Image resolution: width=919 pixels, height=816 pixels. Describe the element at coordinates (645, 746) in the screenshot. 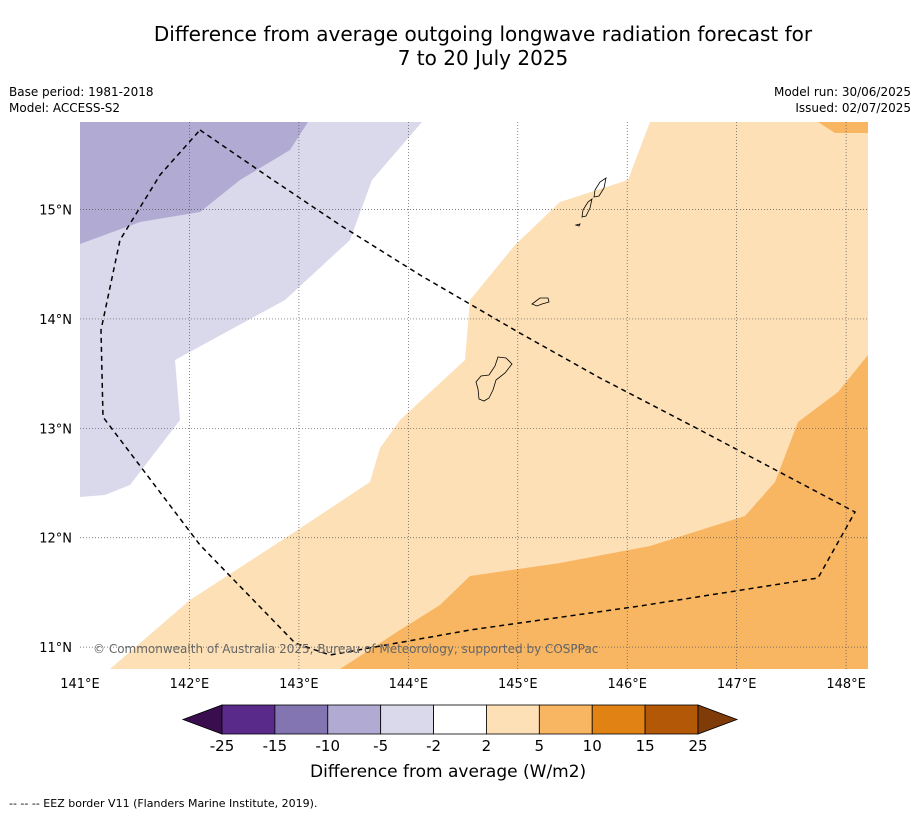

I see `colorbar-tick-label: 15` at that location.